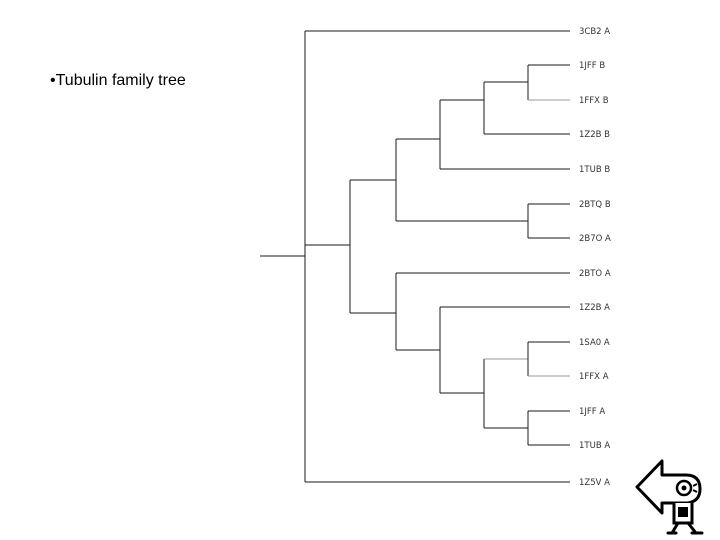 The image size is (720, 540). I want to click on leaf-label: 3CB2 A, so click(594, 32).